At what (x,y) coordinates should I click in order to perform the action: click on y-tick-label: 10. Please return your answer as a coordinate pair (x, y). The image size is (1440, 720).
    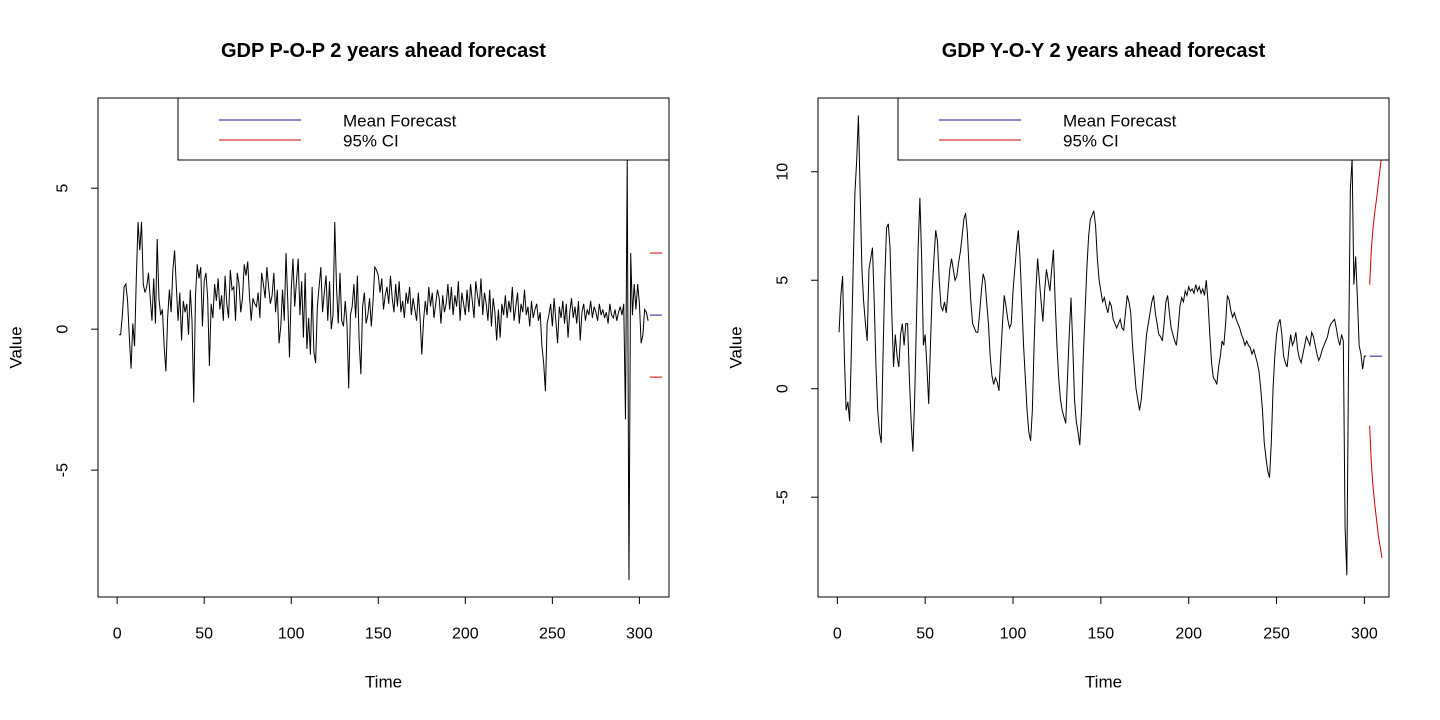
    Looking at the image, I should click on (783, 172).